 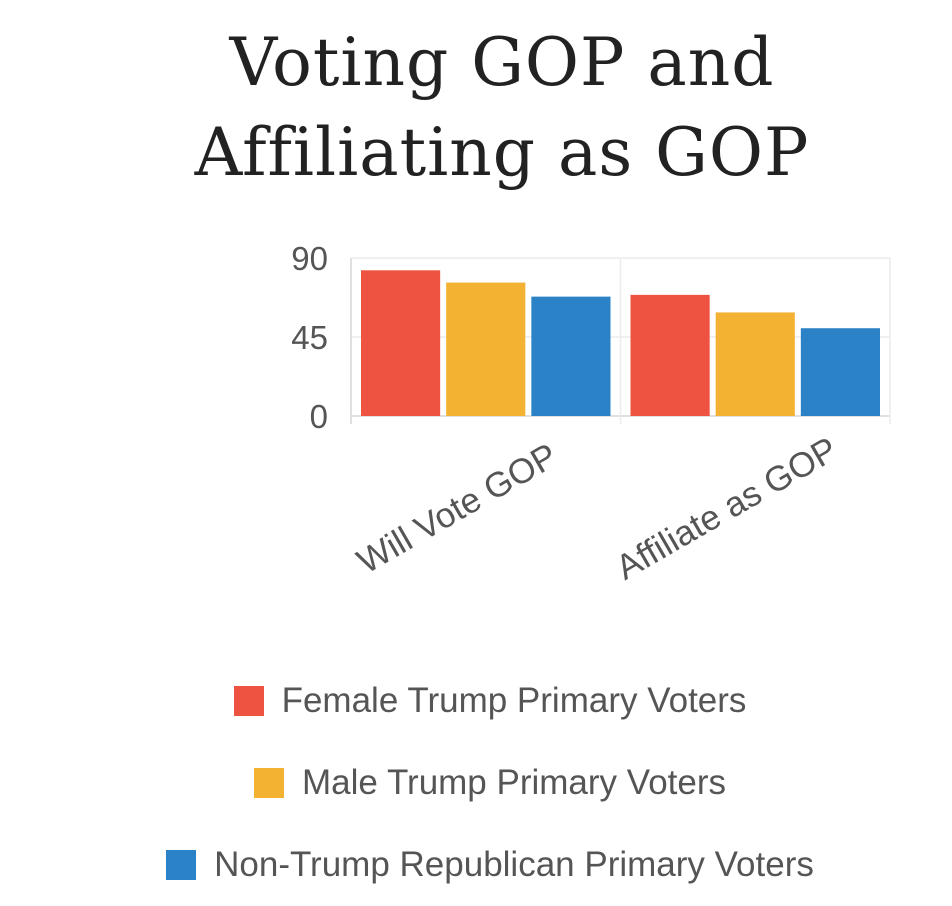 I want to click on legend-swatch-non-trump, so click(x=181, y=865).